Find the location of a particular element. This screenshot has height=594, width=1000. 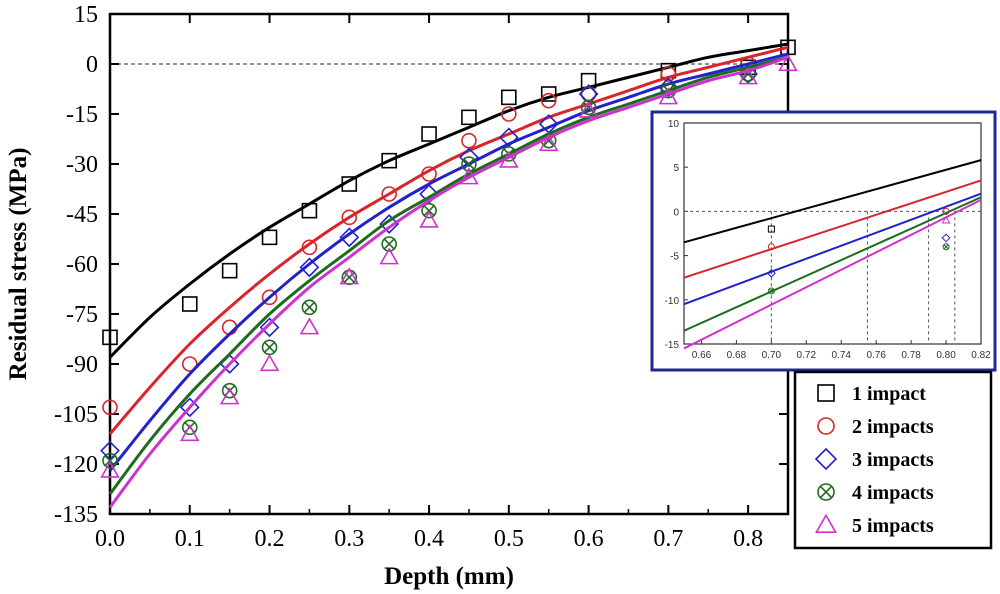

inset-y-tick-label: -5 is located at coordinates (674, 257).